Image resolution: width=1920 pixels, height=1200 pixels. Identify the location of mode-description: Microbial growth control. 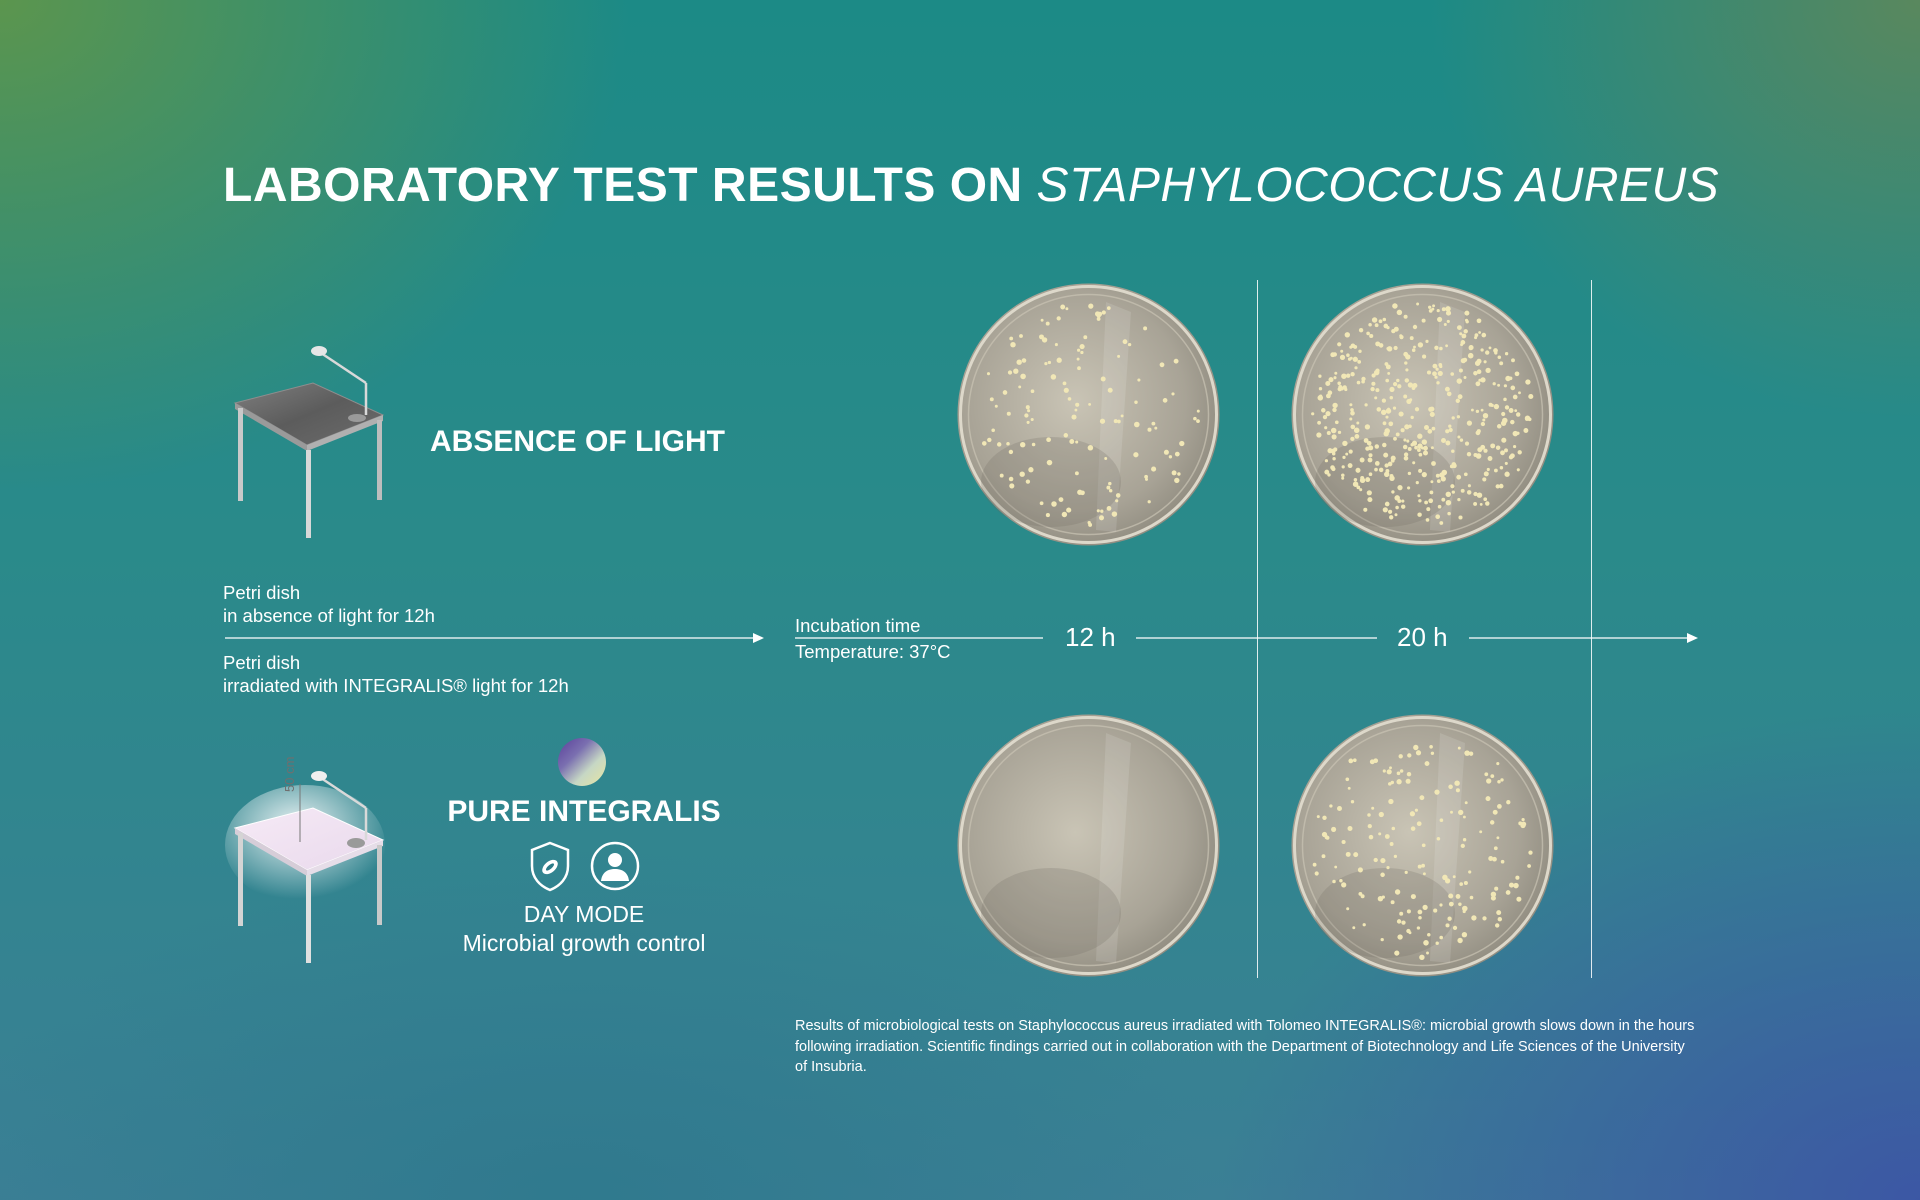
(584, 943).